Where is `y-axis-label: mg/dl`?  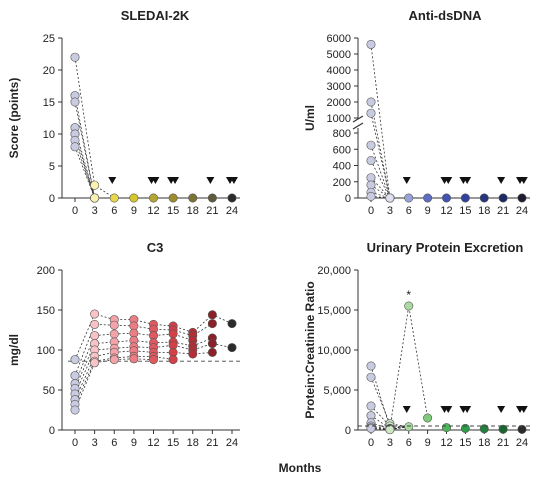
y-axis-label: mg/dl is located at coordinates (14, 350).